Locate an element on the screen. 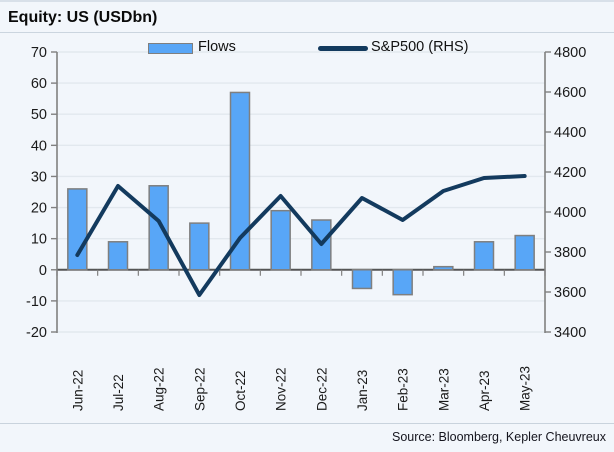 The width and height of the screenshot is (614, 452). svg-text: Oct-22 is located at coordinates (240, 390).